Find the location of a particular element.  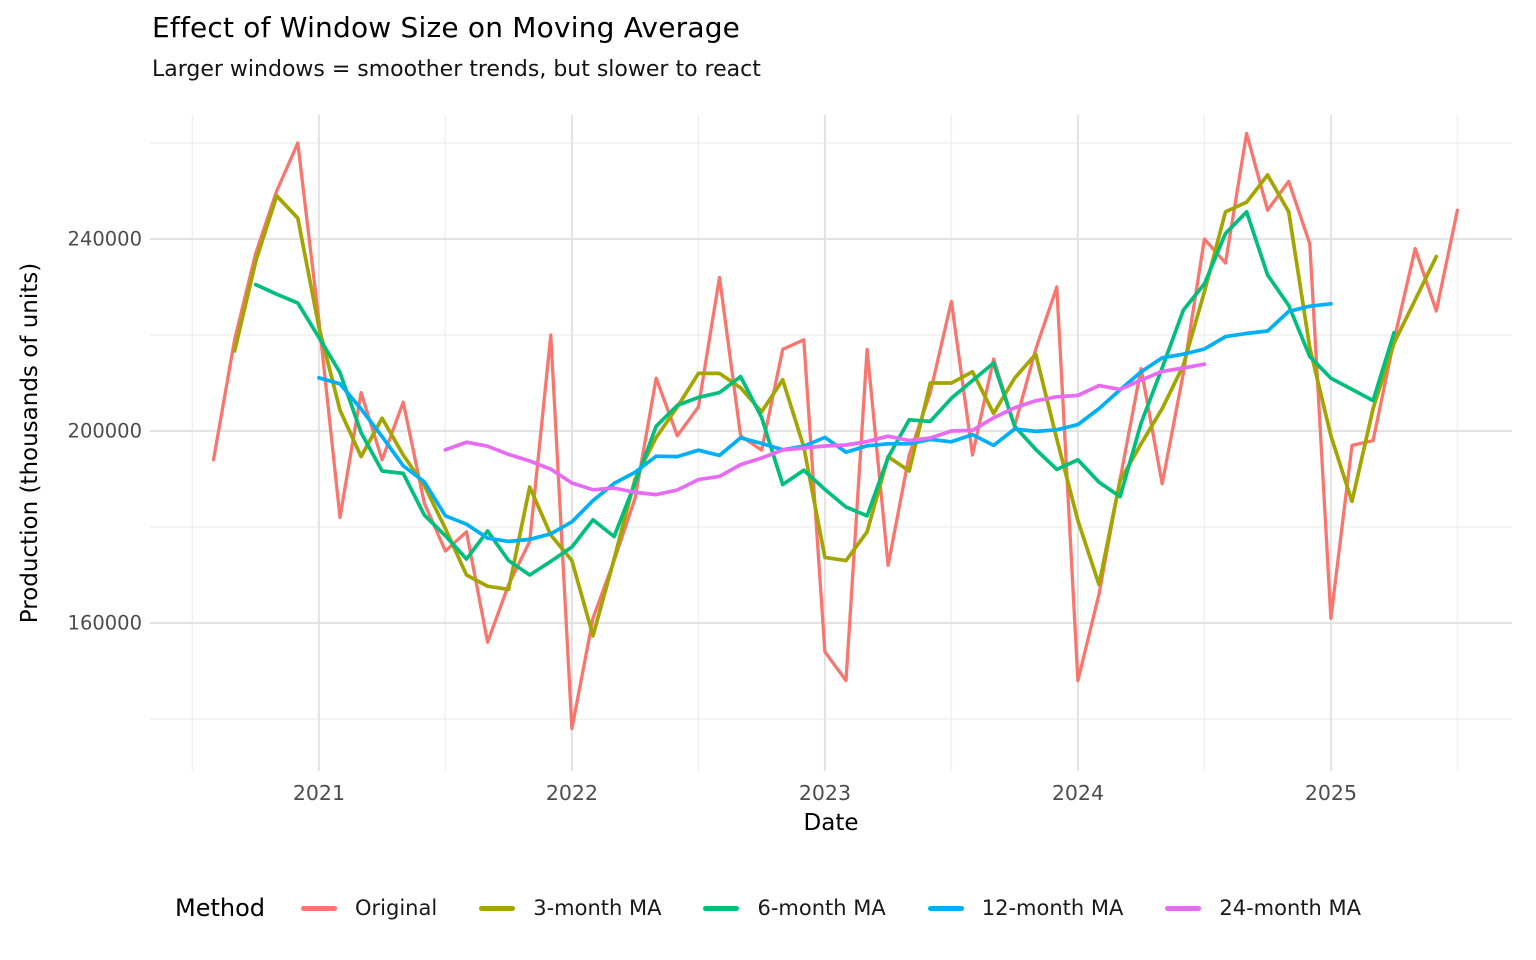

legend-item-12-month-ma: 12-month MA is located at coordinates (1025, 908).